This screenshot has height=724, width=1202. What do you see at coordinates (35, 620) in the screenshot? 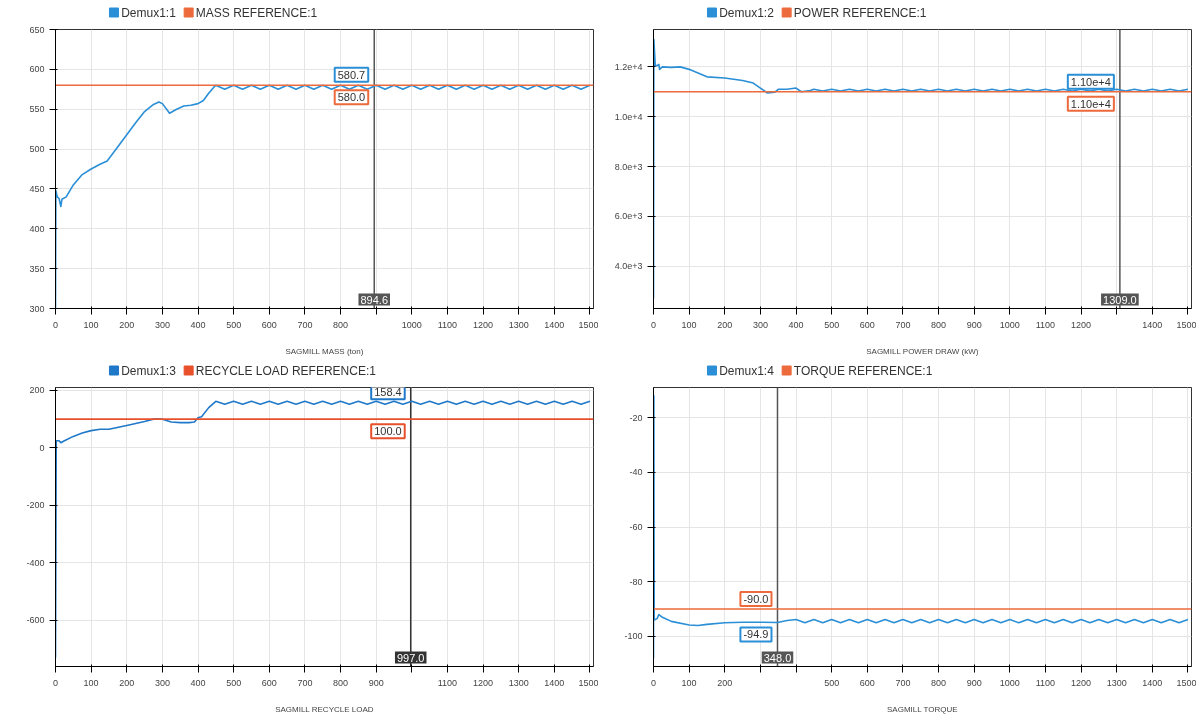
I see `y-tick-label: -600` at bounding box center [35, 620].